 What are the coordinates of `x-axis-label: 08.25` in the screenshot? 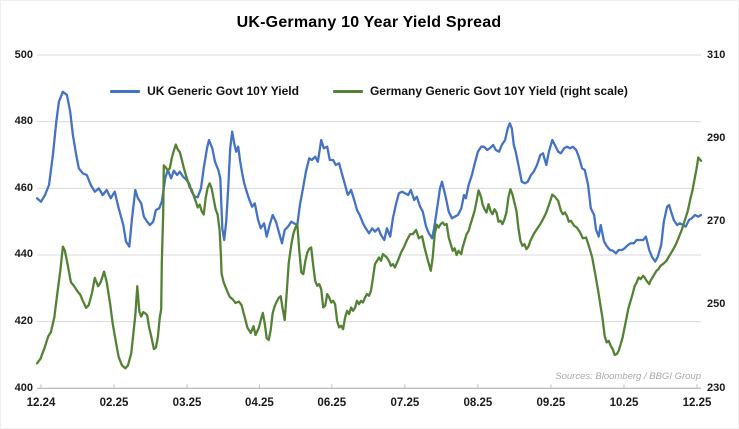 It's located at (478, 403).